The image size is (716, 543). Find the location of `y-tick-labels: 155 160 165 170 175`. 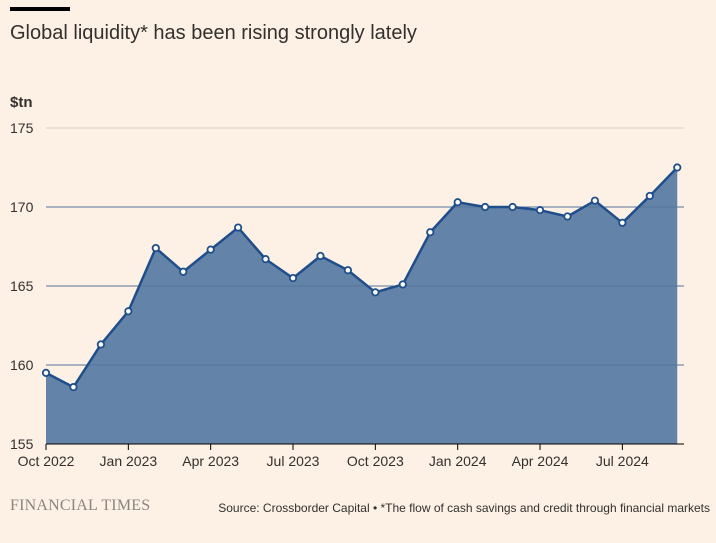

y-tick-labels: 155 160 165 170 175 is located at coordinates (22, 286).